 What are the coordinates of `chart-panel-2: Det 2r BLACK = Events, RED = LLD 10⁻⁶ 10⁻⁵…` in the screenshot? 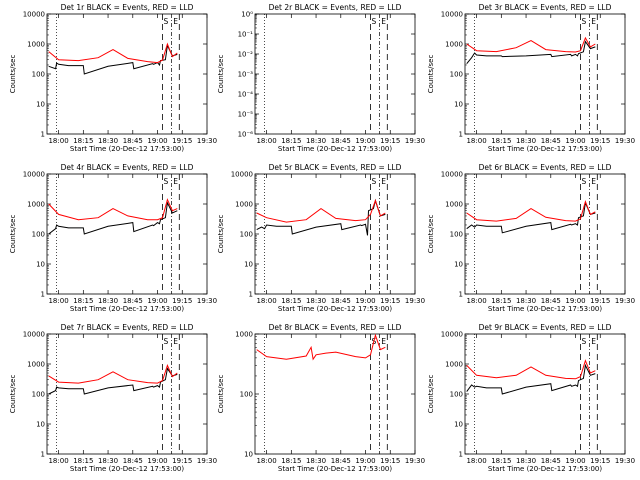 It's located at (321, 78).